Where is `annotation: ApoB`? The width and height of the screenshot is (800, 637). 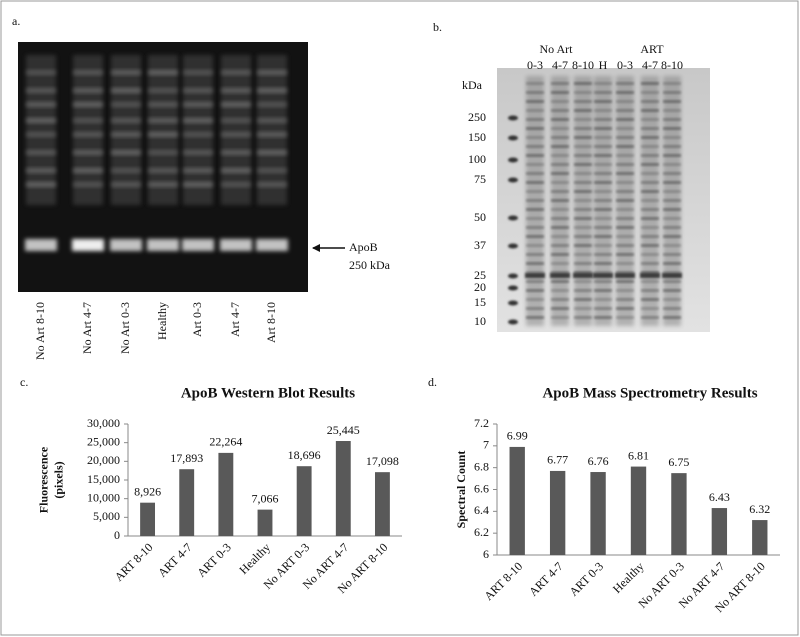 annotation: ApoB is located at coordinates (363, 247).